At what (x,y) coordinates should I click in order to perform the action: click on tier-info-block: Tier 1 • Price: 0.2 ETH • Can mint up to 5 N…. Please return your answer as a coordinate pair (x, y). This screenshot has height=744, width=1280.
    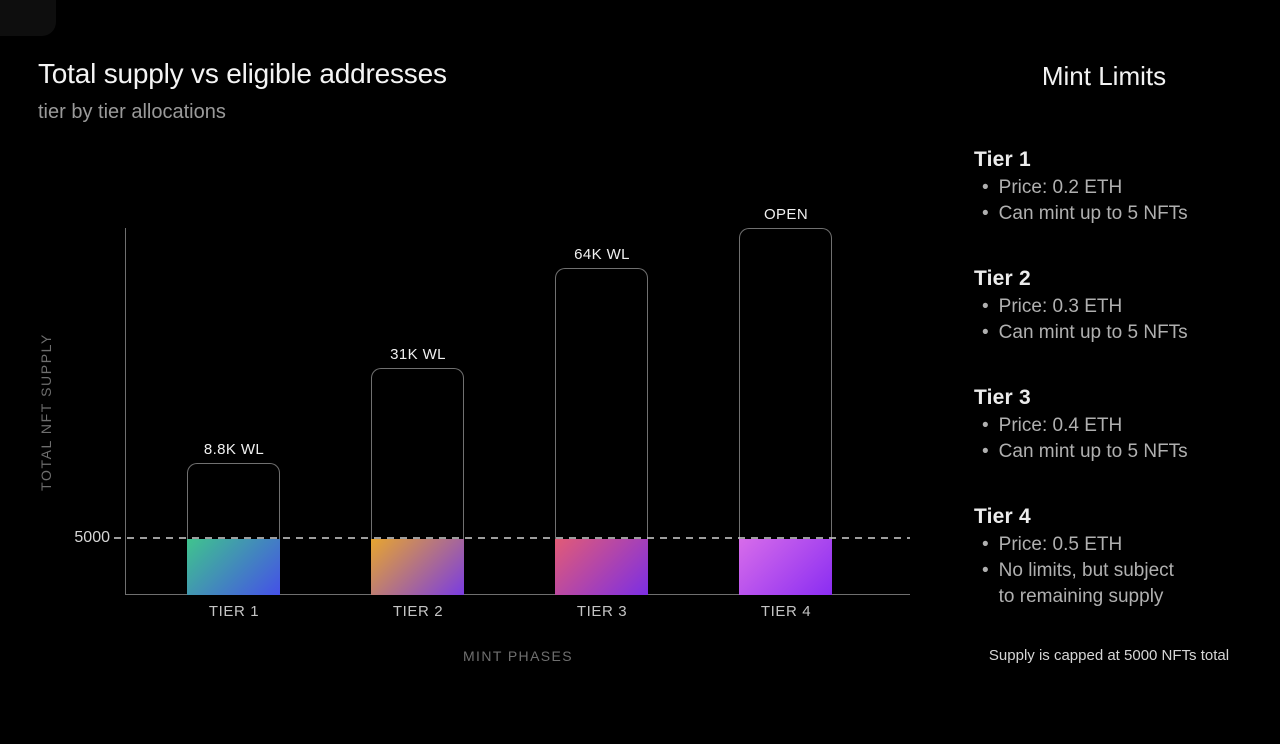
    Looking at the image, I should click on (1114, 187).